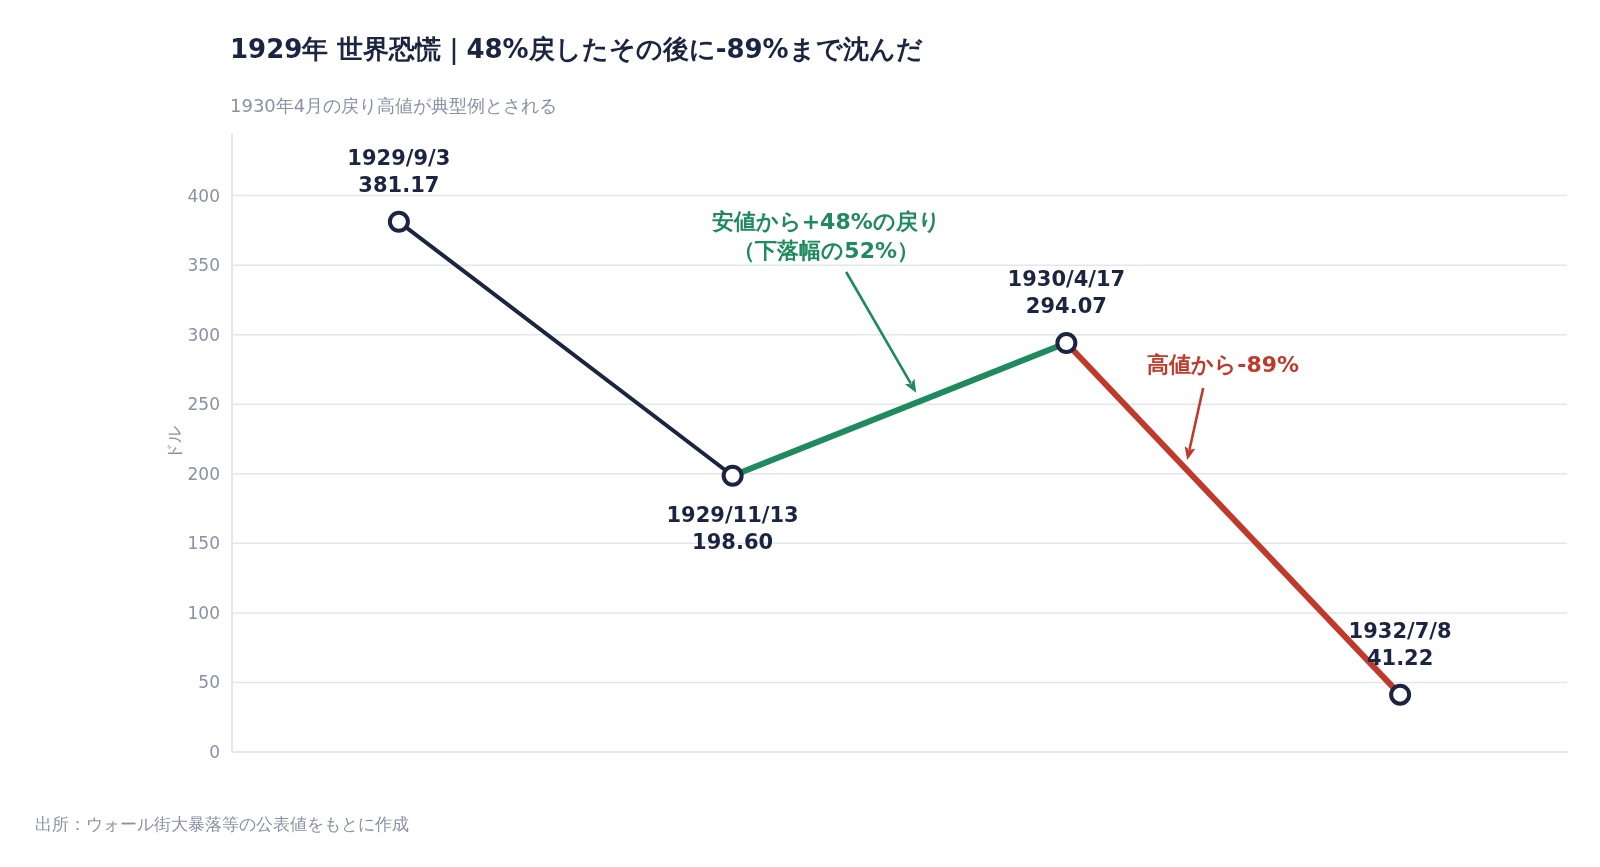 The height and width of the screenshot is (867, 1600). I want to click on y-tick-label: 250, so click(203, 404).